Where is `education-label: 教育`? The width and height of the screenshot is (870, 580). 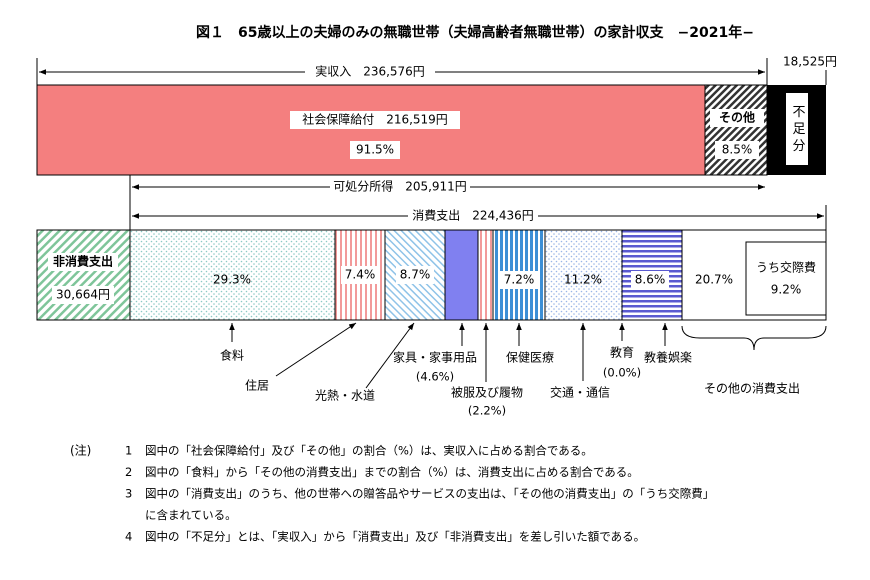 education-label: 教育 is located at coordinates (622, 352).